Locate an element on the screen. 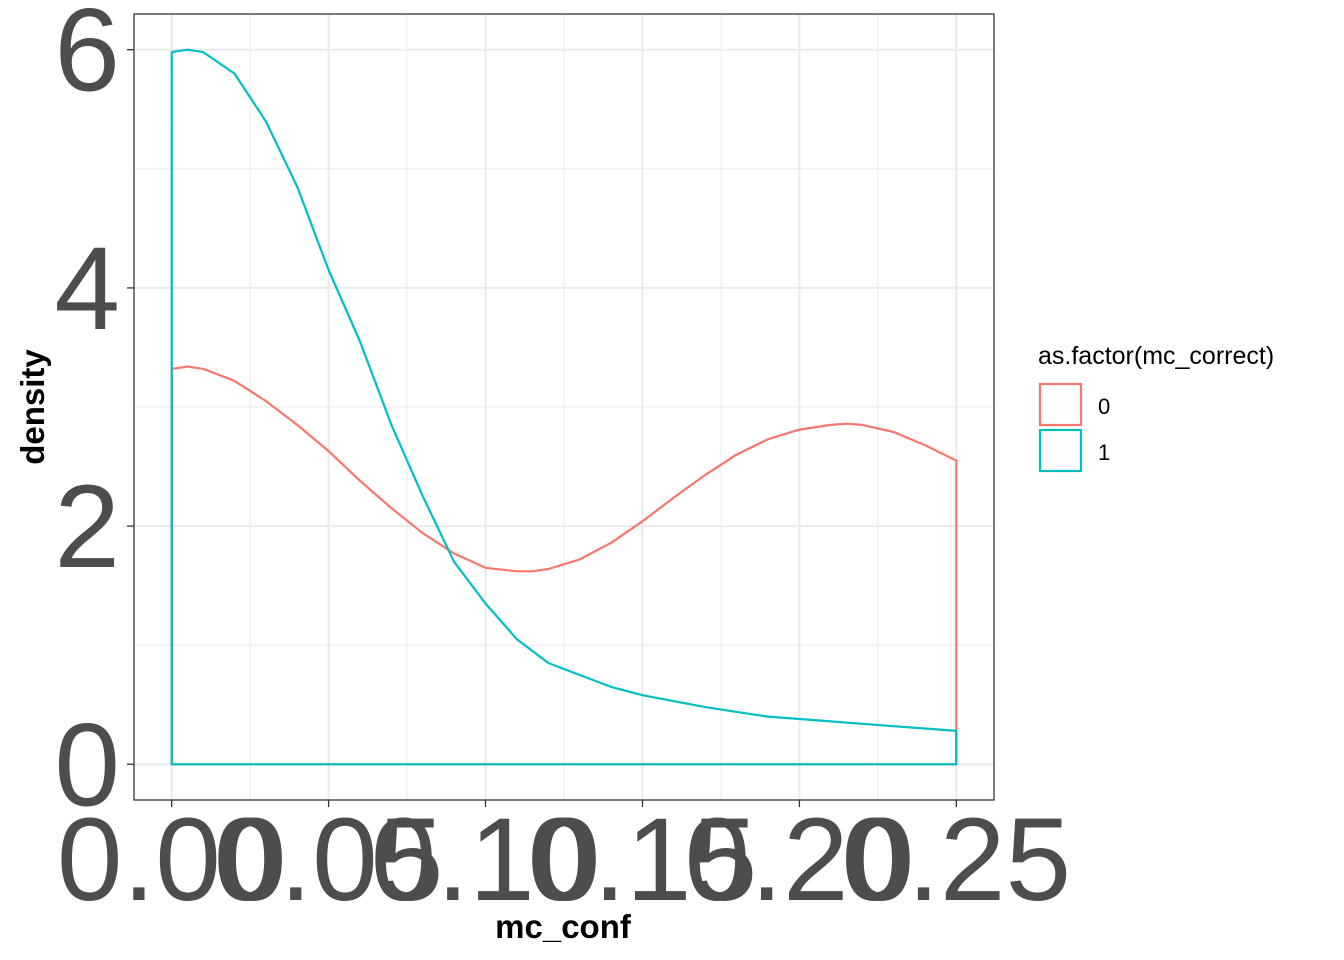 This screenshot has height=960, width=1344. y-tick-label: 6 is located at coordinates (87, 58).